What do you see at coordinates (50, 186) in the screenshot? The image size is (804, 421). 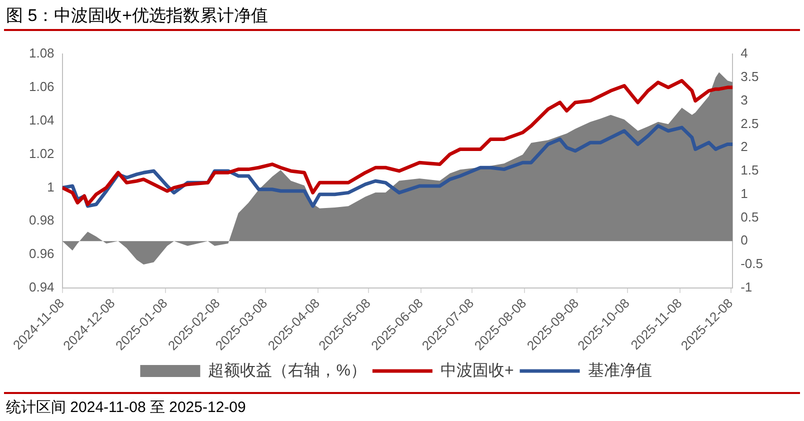 I see `y-tick-label: 1` at bounding box center [50, 186].